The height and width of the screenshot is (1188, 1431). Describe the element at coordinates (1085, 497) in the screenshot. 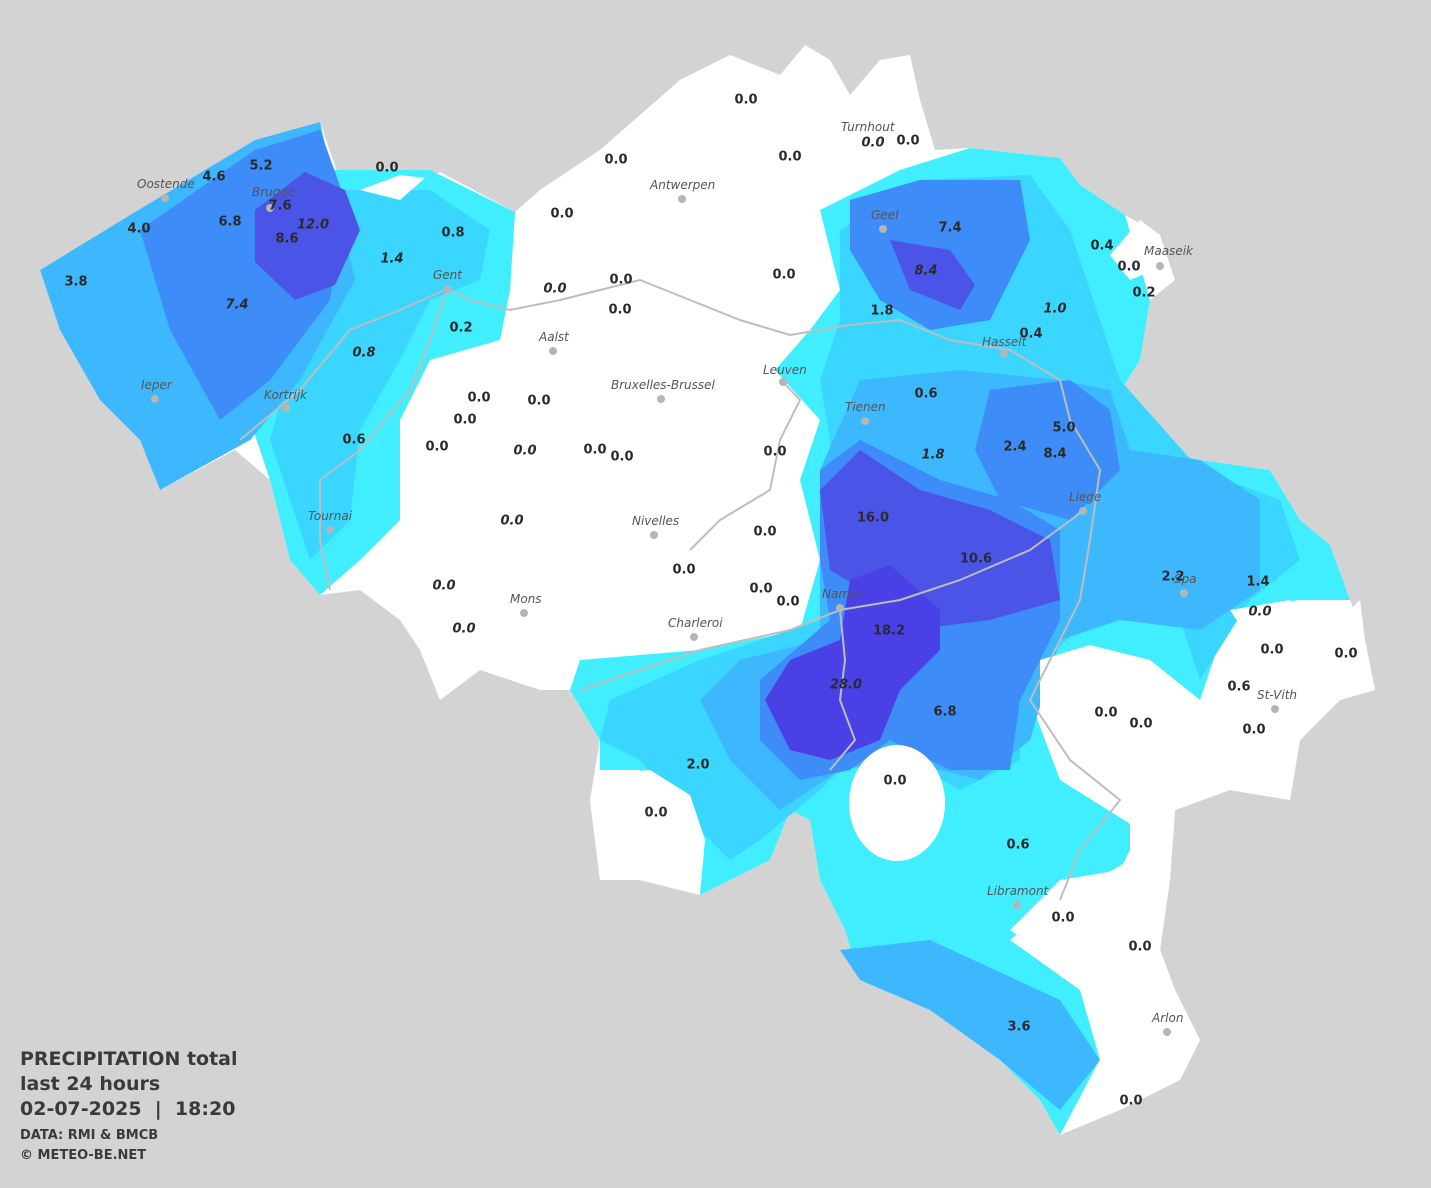

I see `city-name: Liege` at that location.